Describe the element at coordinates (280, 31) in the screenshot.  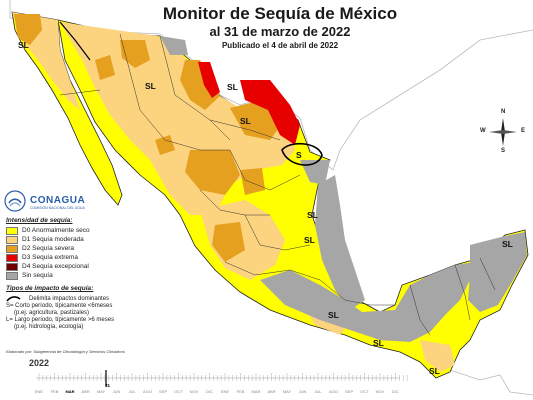
I see `map-subtitle: al 31 de marzo de 2022` at that location.